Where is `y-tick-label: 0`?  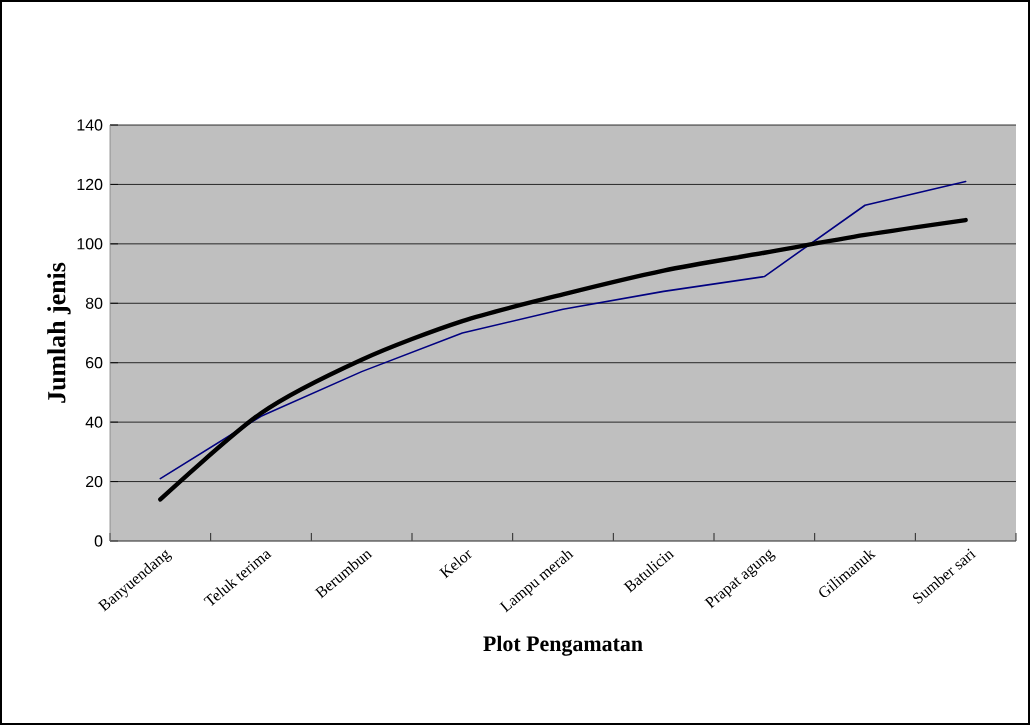
y-tick-label: 0 is located at coordinates (98, 541).